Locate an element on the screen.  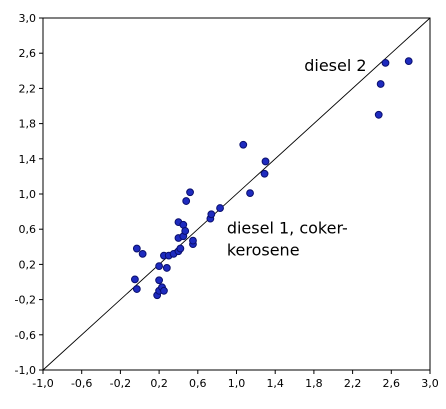
x-tick-label: 0,2 is located at coordinates (159, 383).